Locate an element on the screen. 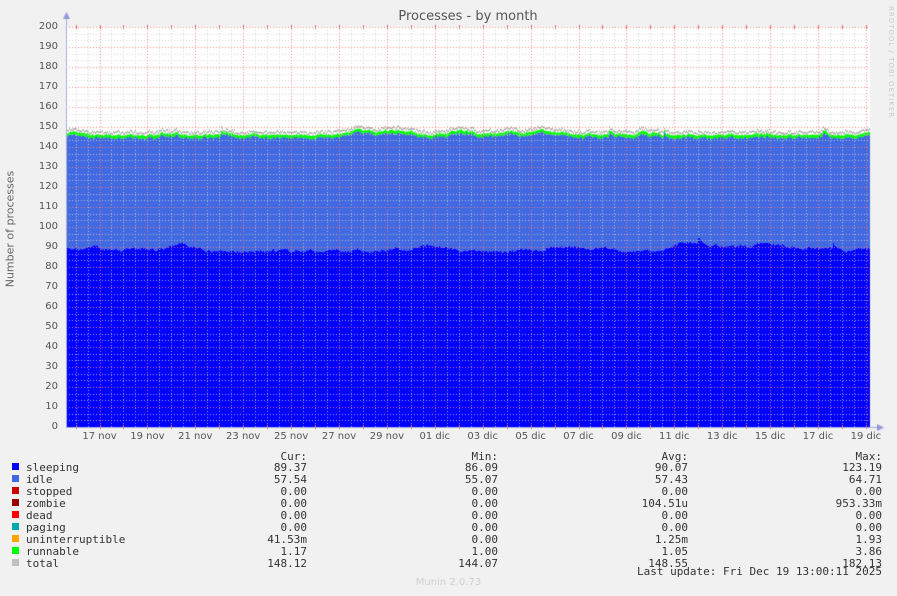 The image size is (897, 596). legend-value-min: 55.07 is located at coordinates (481, 479).